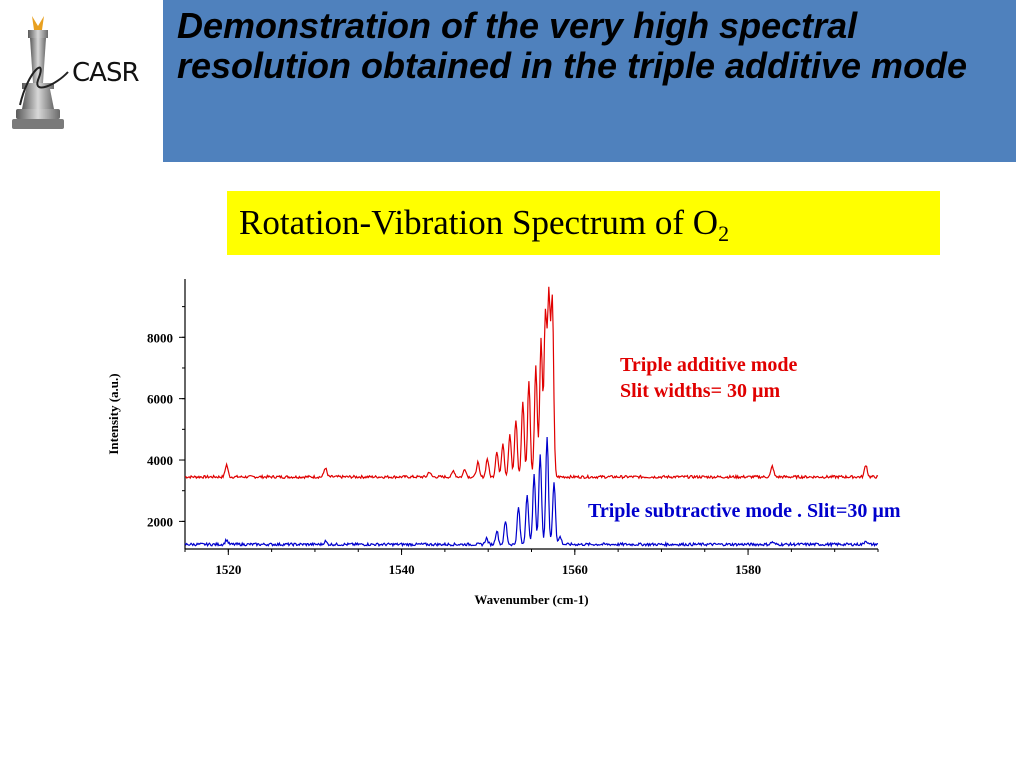  What do you see at coordinates (531, 492) in the screenshot?
I see `subtractive-mode-line` at bounding box center [531, 492].